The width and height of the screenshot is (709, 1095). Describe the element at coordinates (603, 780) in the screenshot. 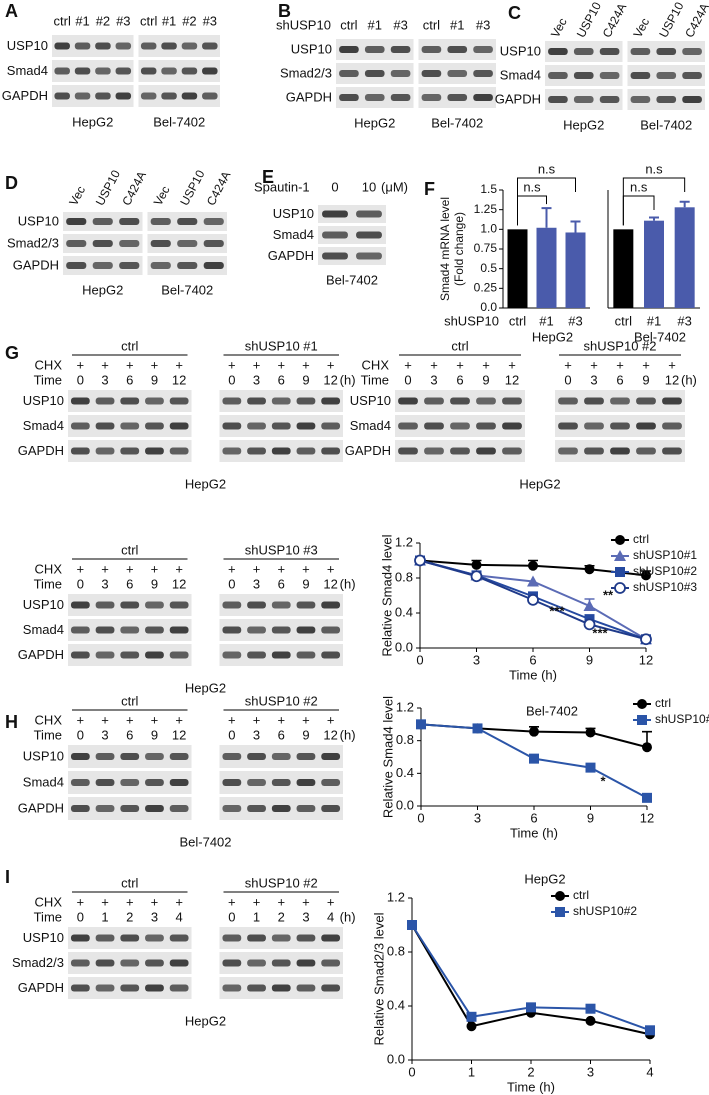

I see `annotation: *` at that location.